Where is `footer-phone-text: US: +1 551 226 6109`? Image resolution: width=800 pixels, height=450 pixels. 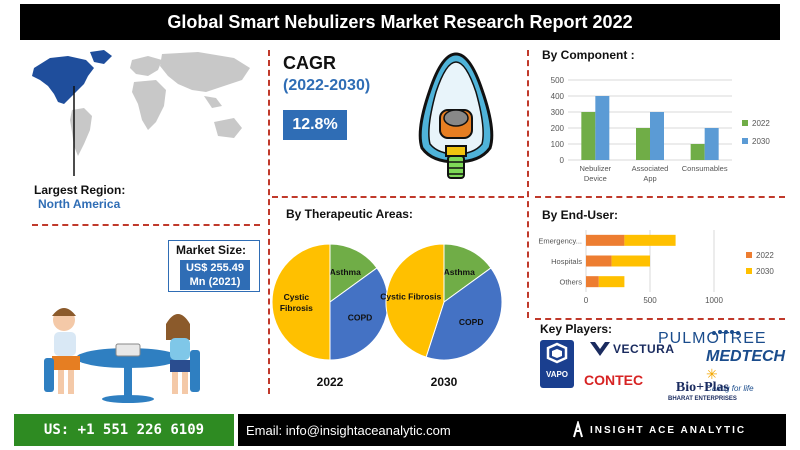
footer-phone-text: US: +1 551 226 6109 is located at coordinates (124, 430).